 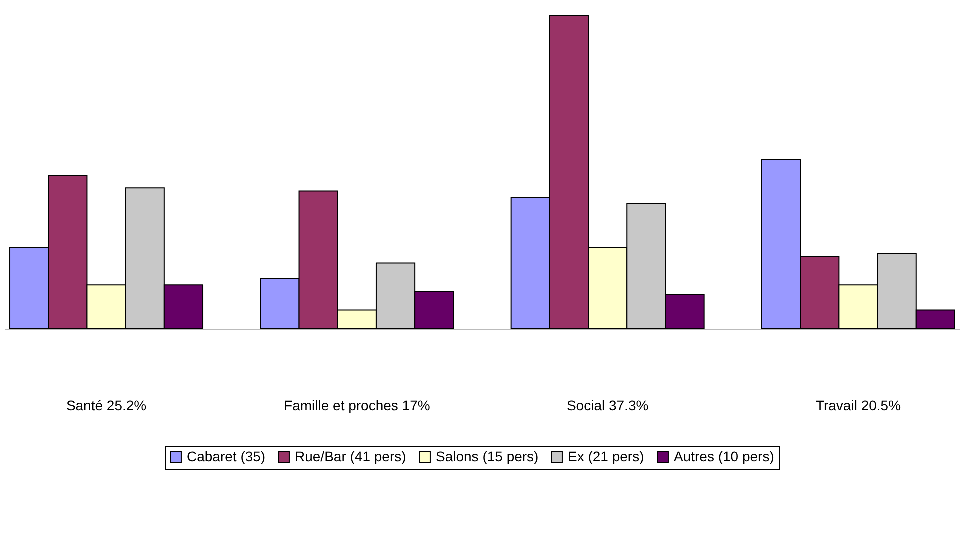 What do you see at coordinates (357, 406) in the screenshot?
I see `x-tick-label: Famille et proches 17%` at bounding box center [357, 406].